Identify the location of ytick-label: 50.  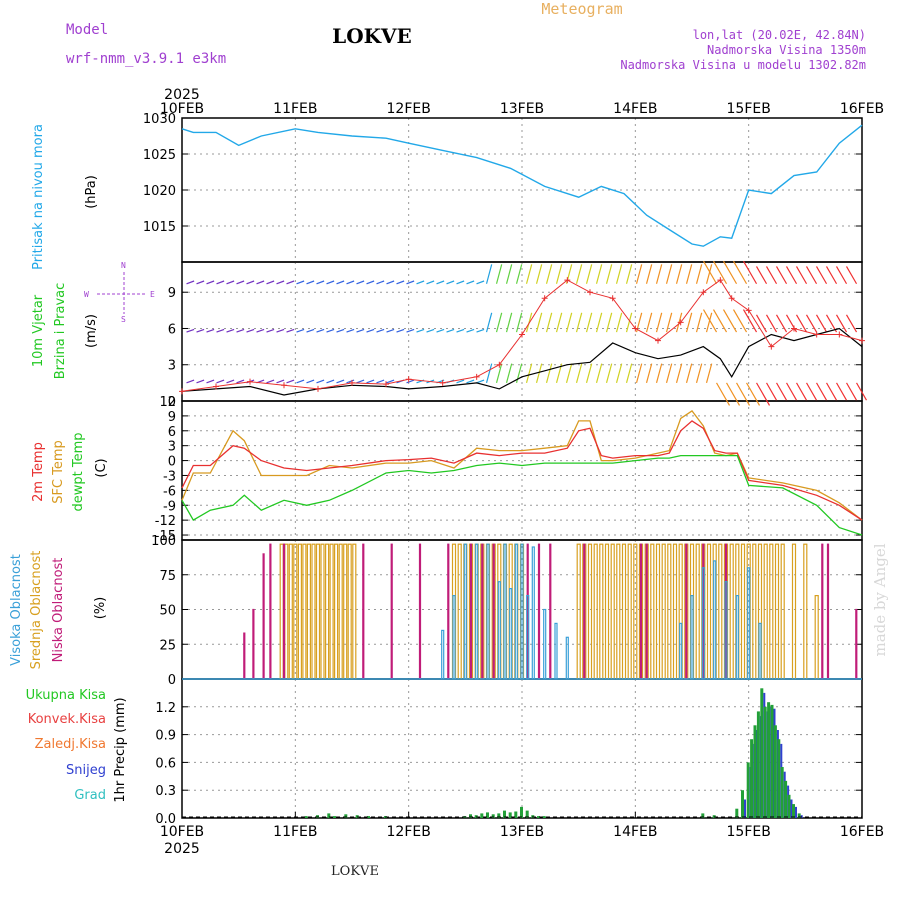
(167, 611).